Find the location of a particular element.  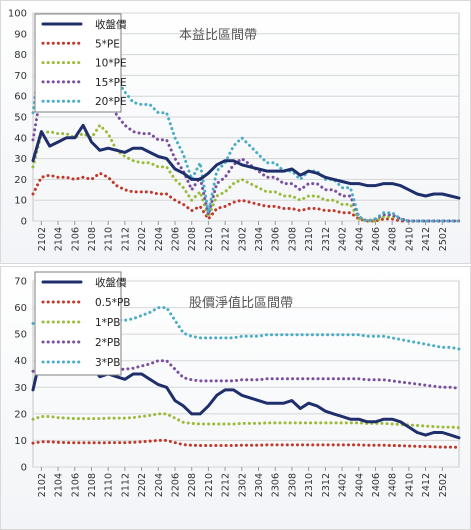

legend-label-1: 0.5*PB is located at coordinates (112, 303).